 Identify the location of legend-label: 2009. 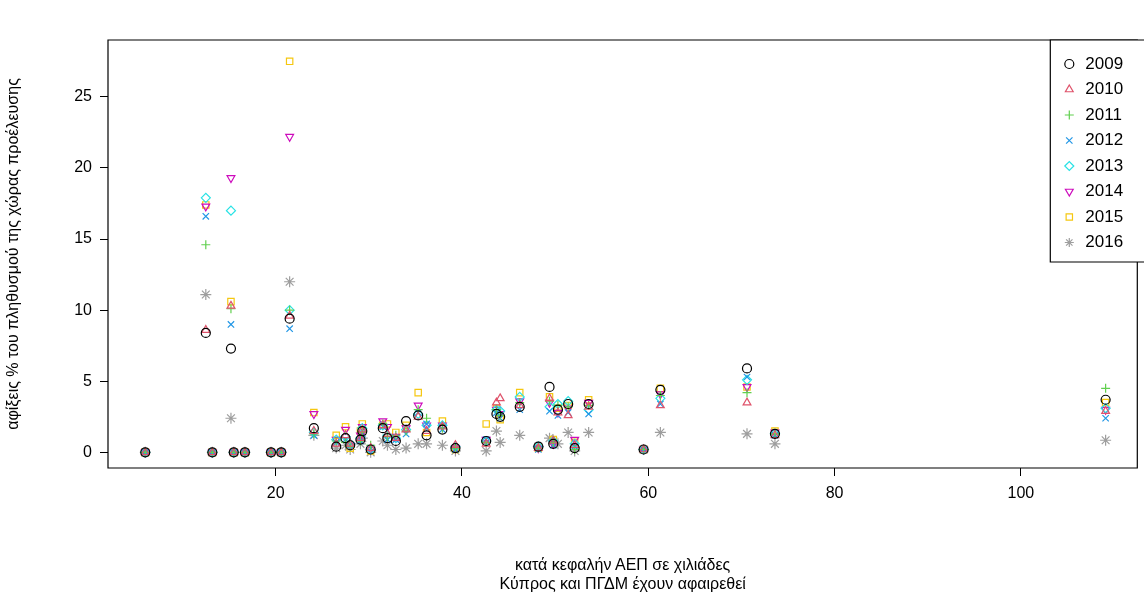
(1104, 63).